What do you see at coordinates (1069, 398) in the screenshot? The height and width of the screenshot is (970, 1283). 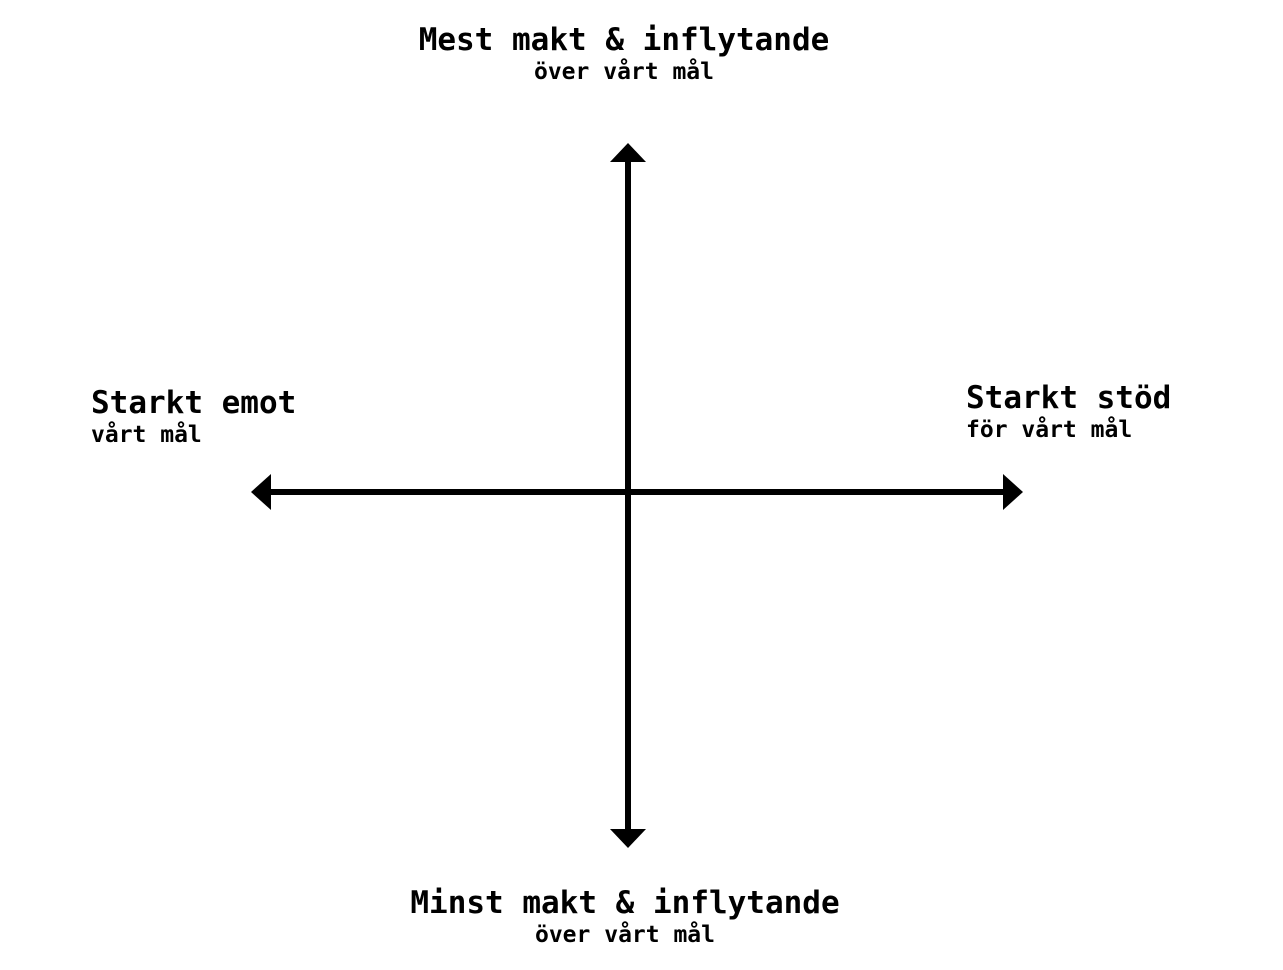 I see `right-axis-title: Starkt stöd` at bounding box center [1069, 398].